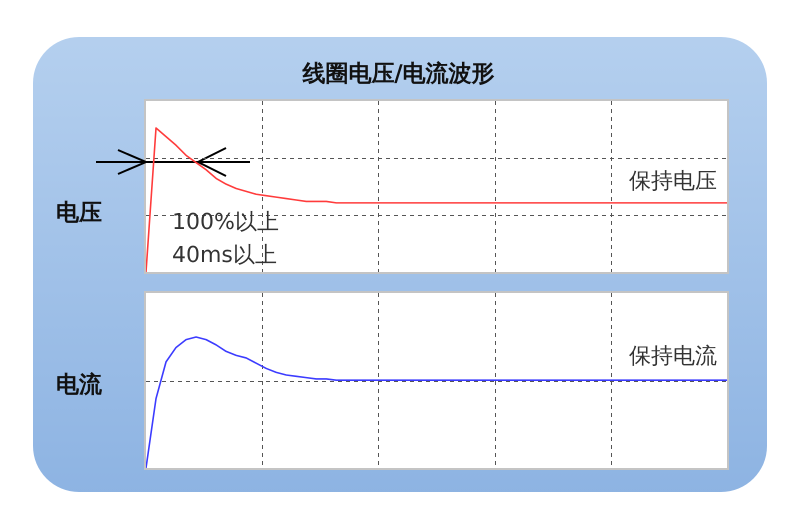 The width and height of the screenshot is (797, 518). Describe the element at coordinates (225, 223) in the screenshot. I see `annotation: 100%以上` at that location.